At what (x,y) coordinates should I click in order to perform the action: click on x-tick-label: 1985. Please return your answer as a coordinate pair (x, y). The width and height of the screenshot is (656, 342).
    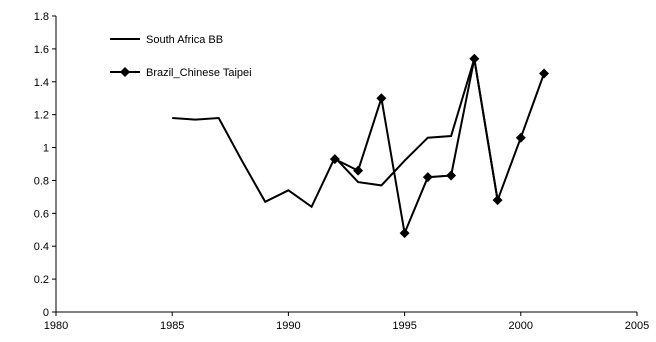
    Looking at the image, I should click on (172, 326).